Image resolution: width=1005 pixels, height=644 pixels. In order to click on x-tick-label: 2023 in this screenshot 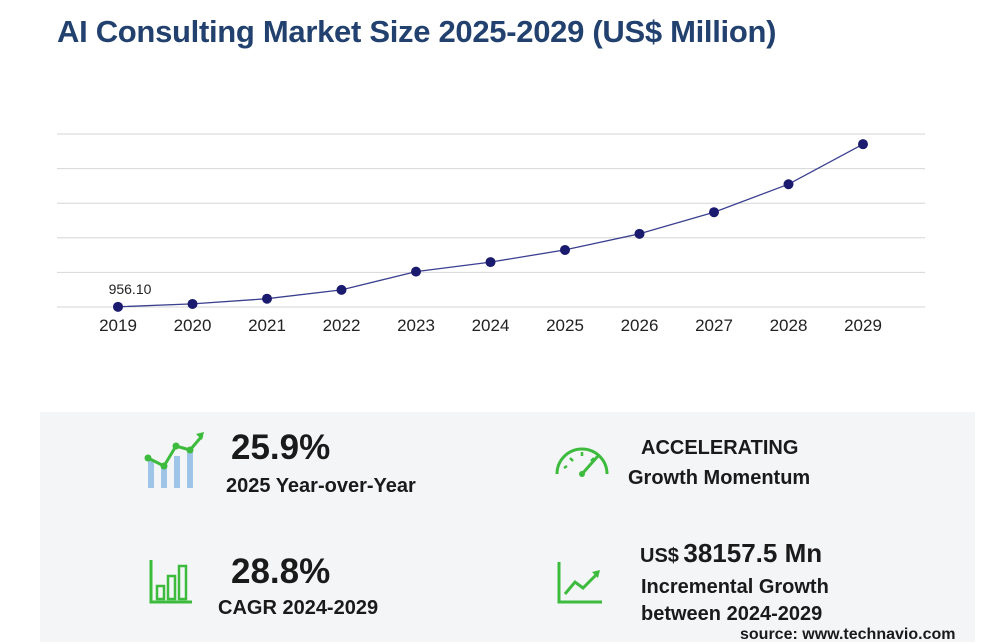, I will do `click(416, 325)`.